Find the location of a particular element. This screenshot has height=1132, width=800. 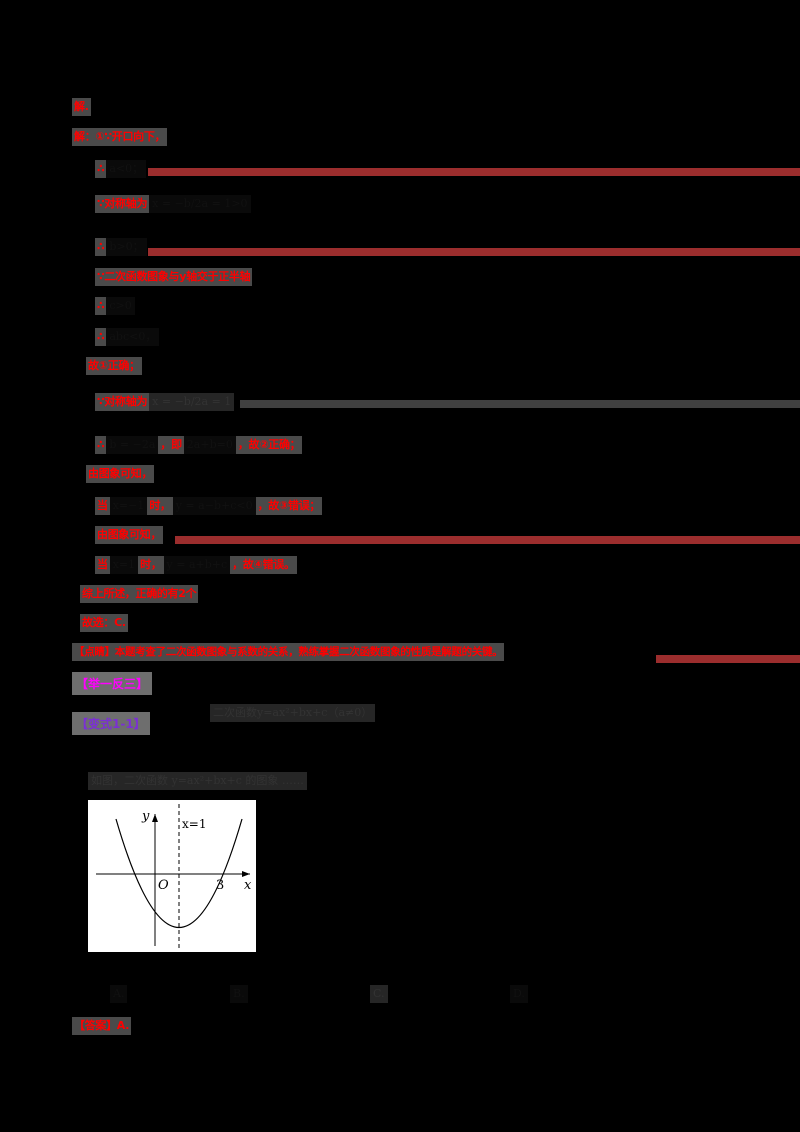

solution-line-c-positive: ∴ c>0 is located at coordinates (115, 306).